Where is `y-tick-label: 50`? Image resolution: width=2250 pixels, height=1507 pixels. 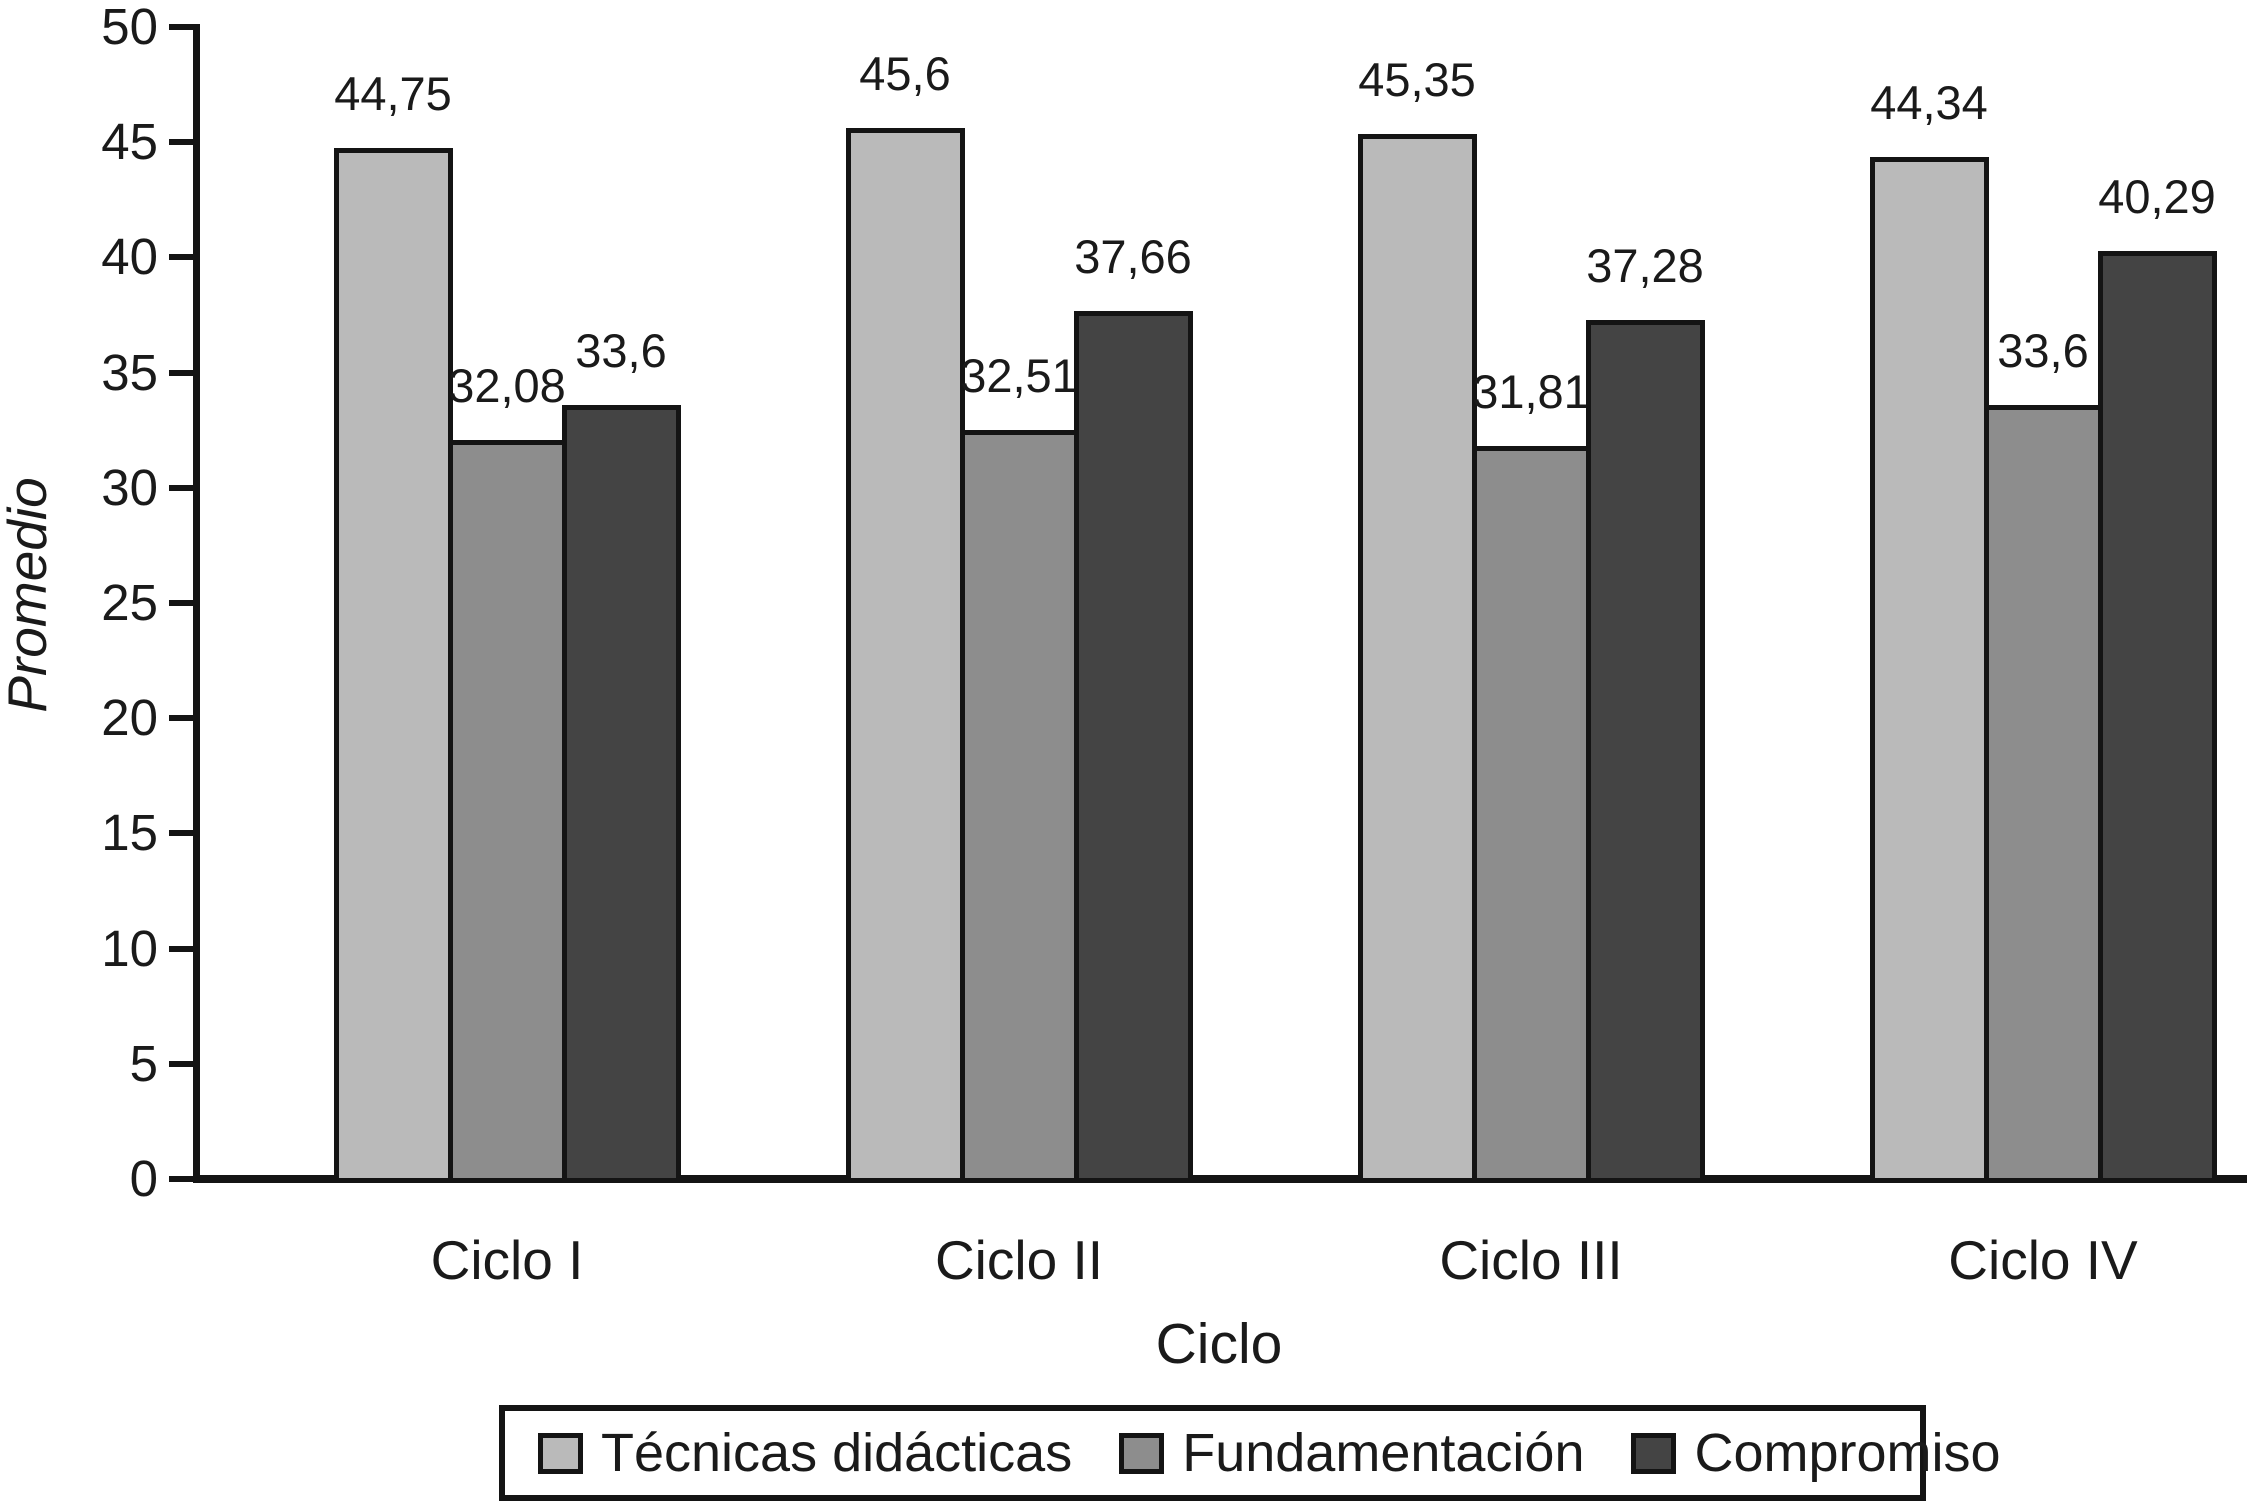 y-tick-label: 50 is located at coordinates (129, 27).